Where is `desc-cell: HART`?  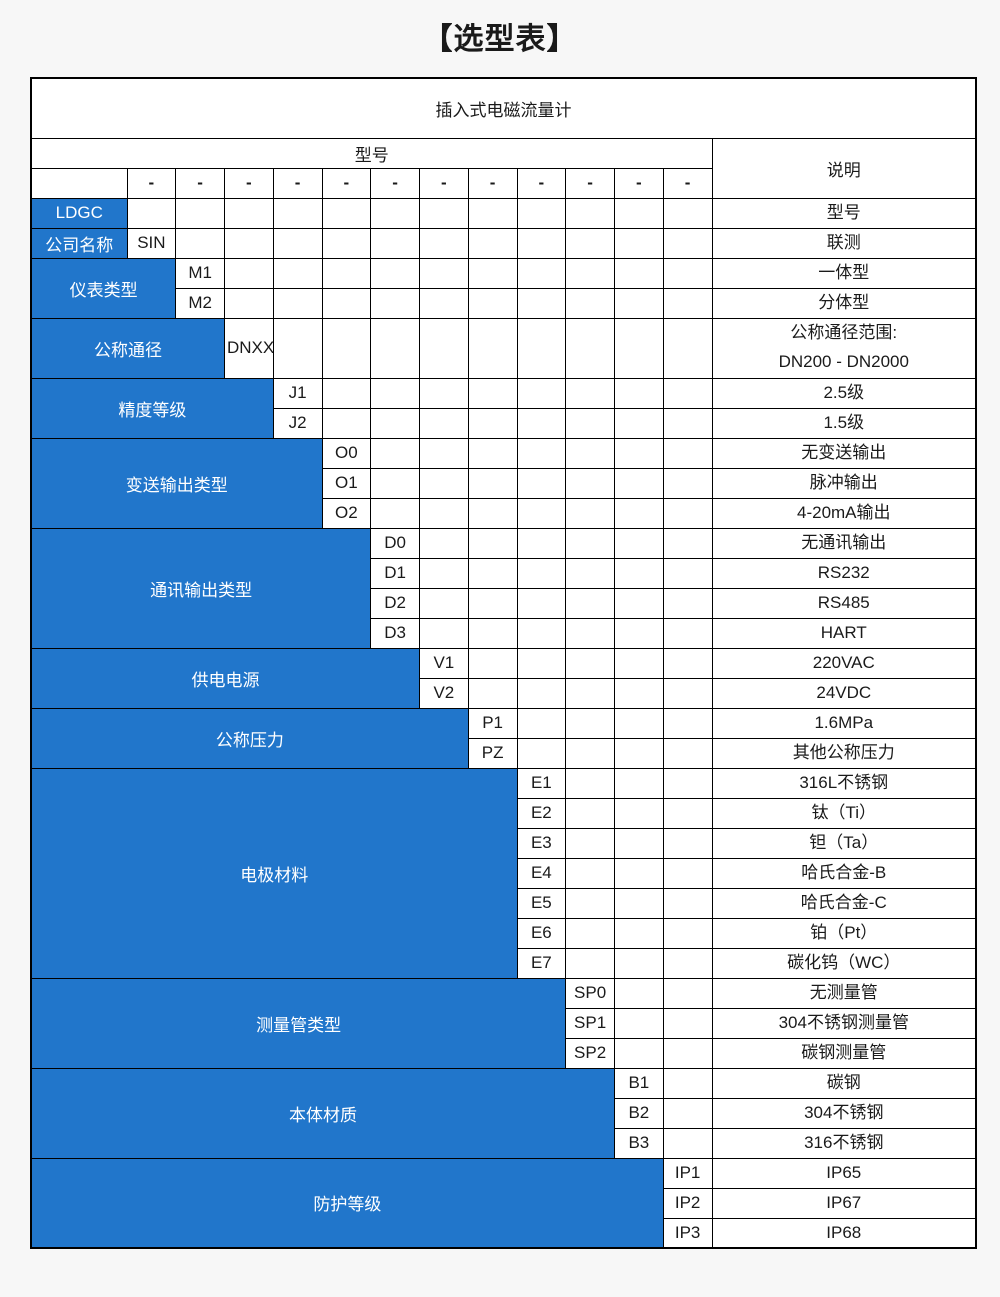
desc-cell: HART is located at coordinates (844, 633).